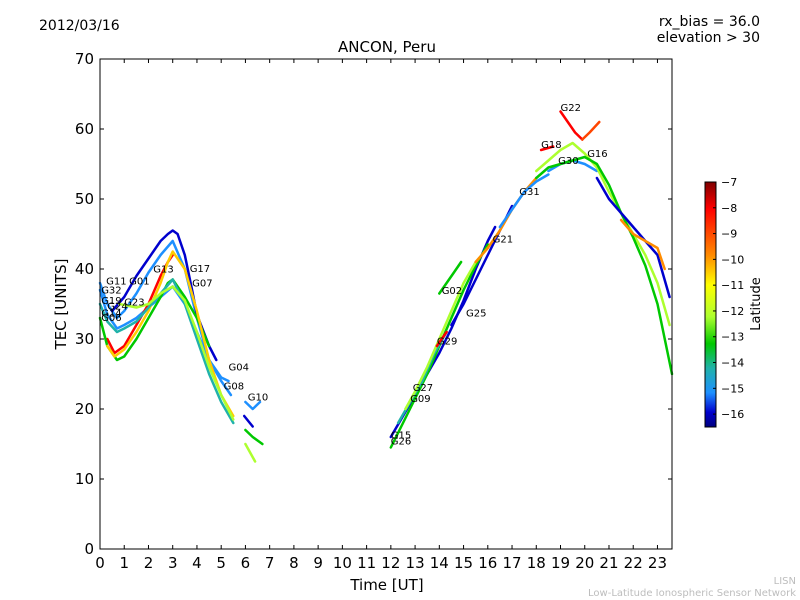  What do you see at coordinates (84, 269) in the screenshot?
I see `y-tick-label: 40` at bounding box center [84, 269].